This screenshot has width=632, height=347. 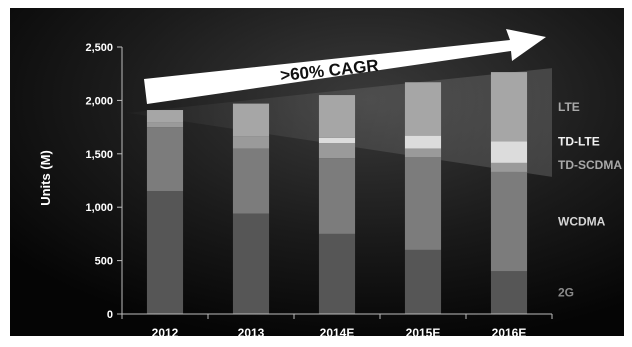 What do you see at coordinates (423, 333) in the screenshot?
I see `x-tick-label: 2015E` at bounding box center [423, 333].